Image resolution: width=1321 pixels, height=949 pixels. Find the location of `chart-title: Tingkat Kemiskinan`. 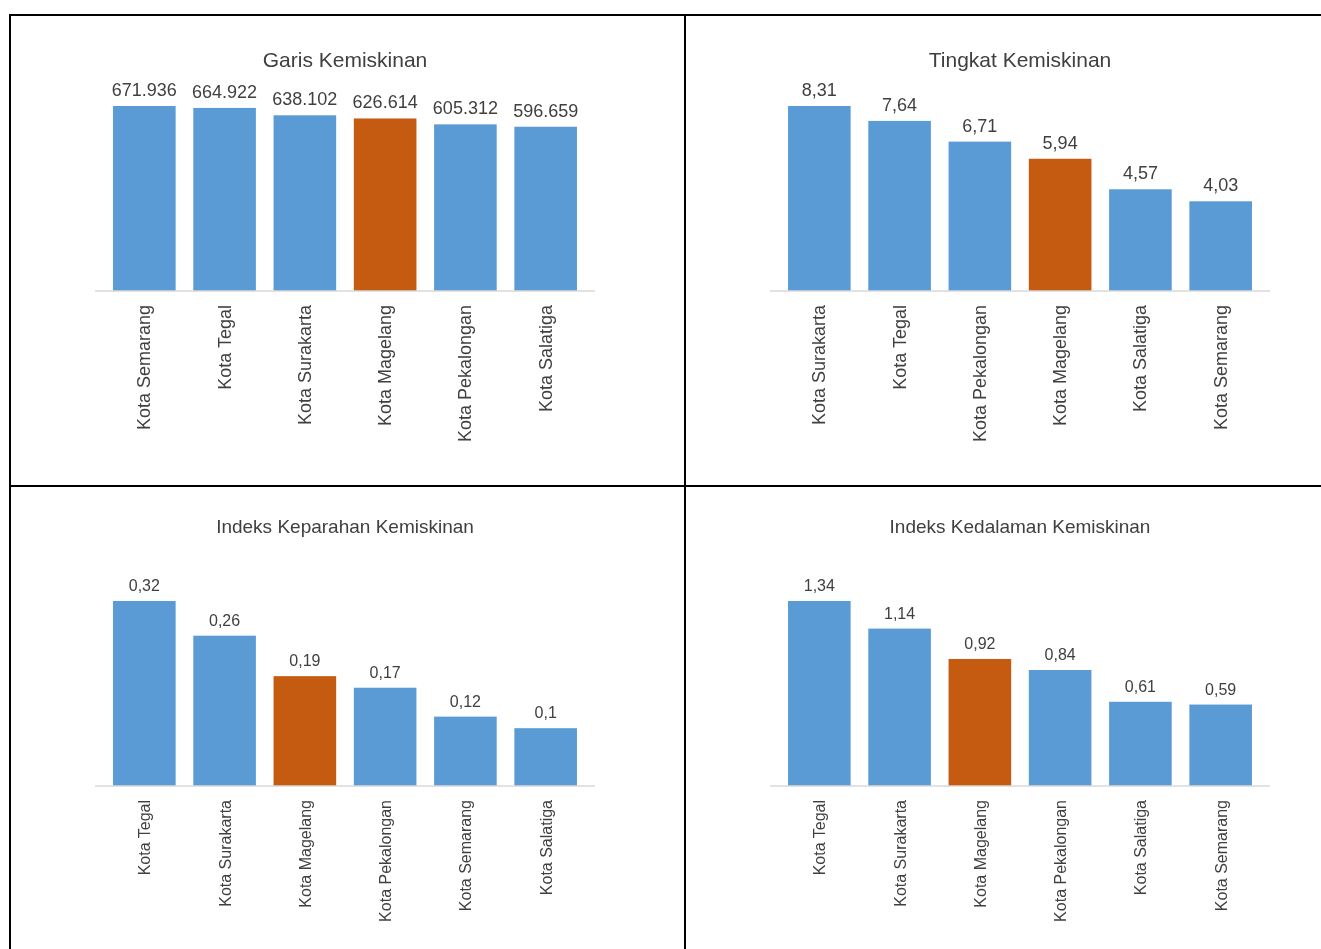

chart-title: Tingkat Kemiskinan is located at coordinates (1020, 59).